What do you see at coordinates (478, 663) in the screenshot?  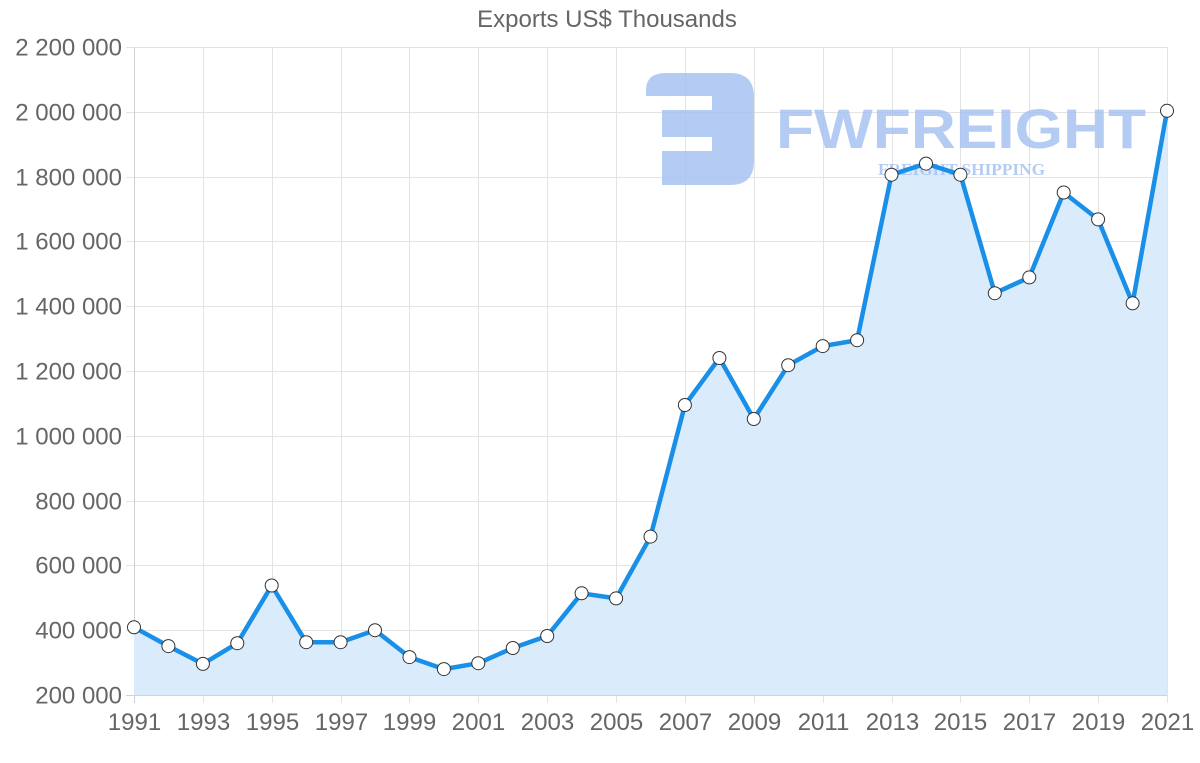 I see `data-point-2001` at bounding box center [478, 663].